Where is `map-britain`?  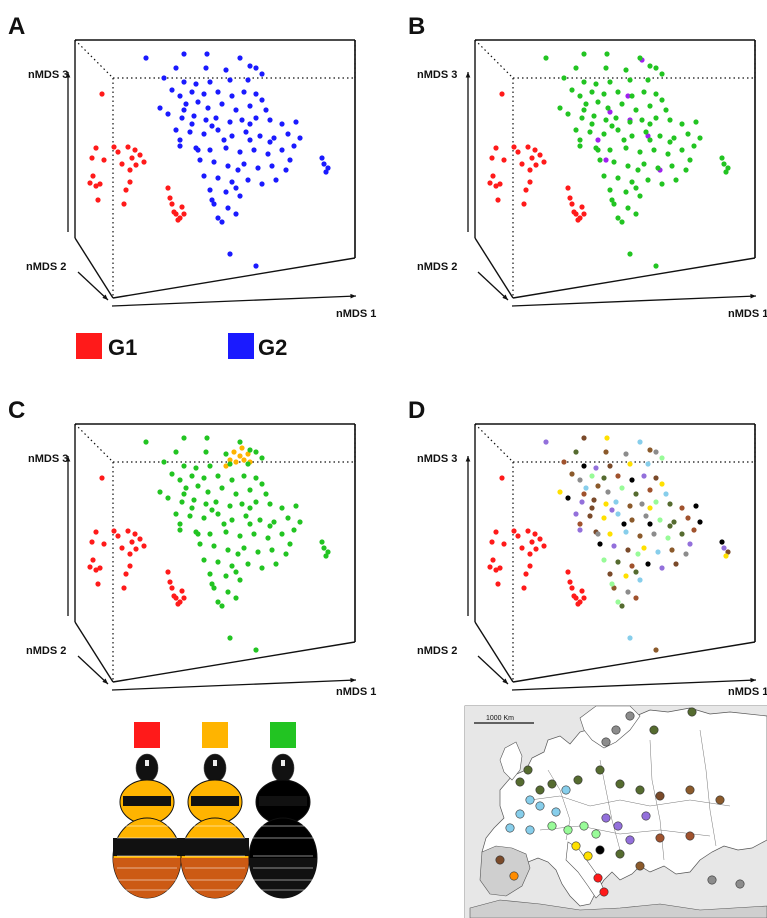 map-britain is located at coordinates (511, 761).